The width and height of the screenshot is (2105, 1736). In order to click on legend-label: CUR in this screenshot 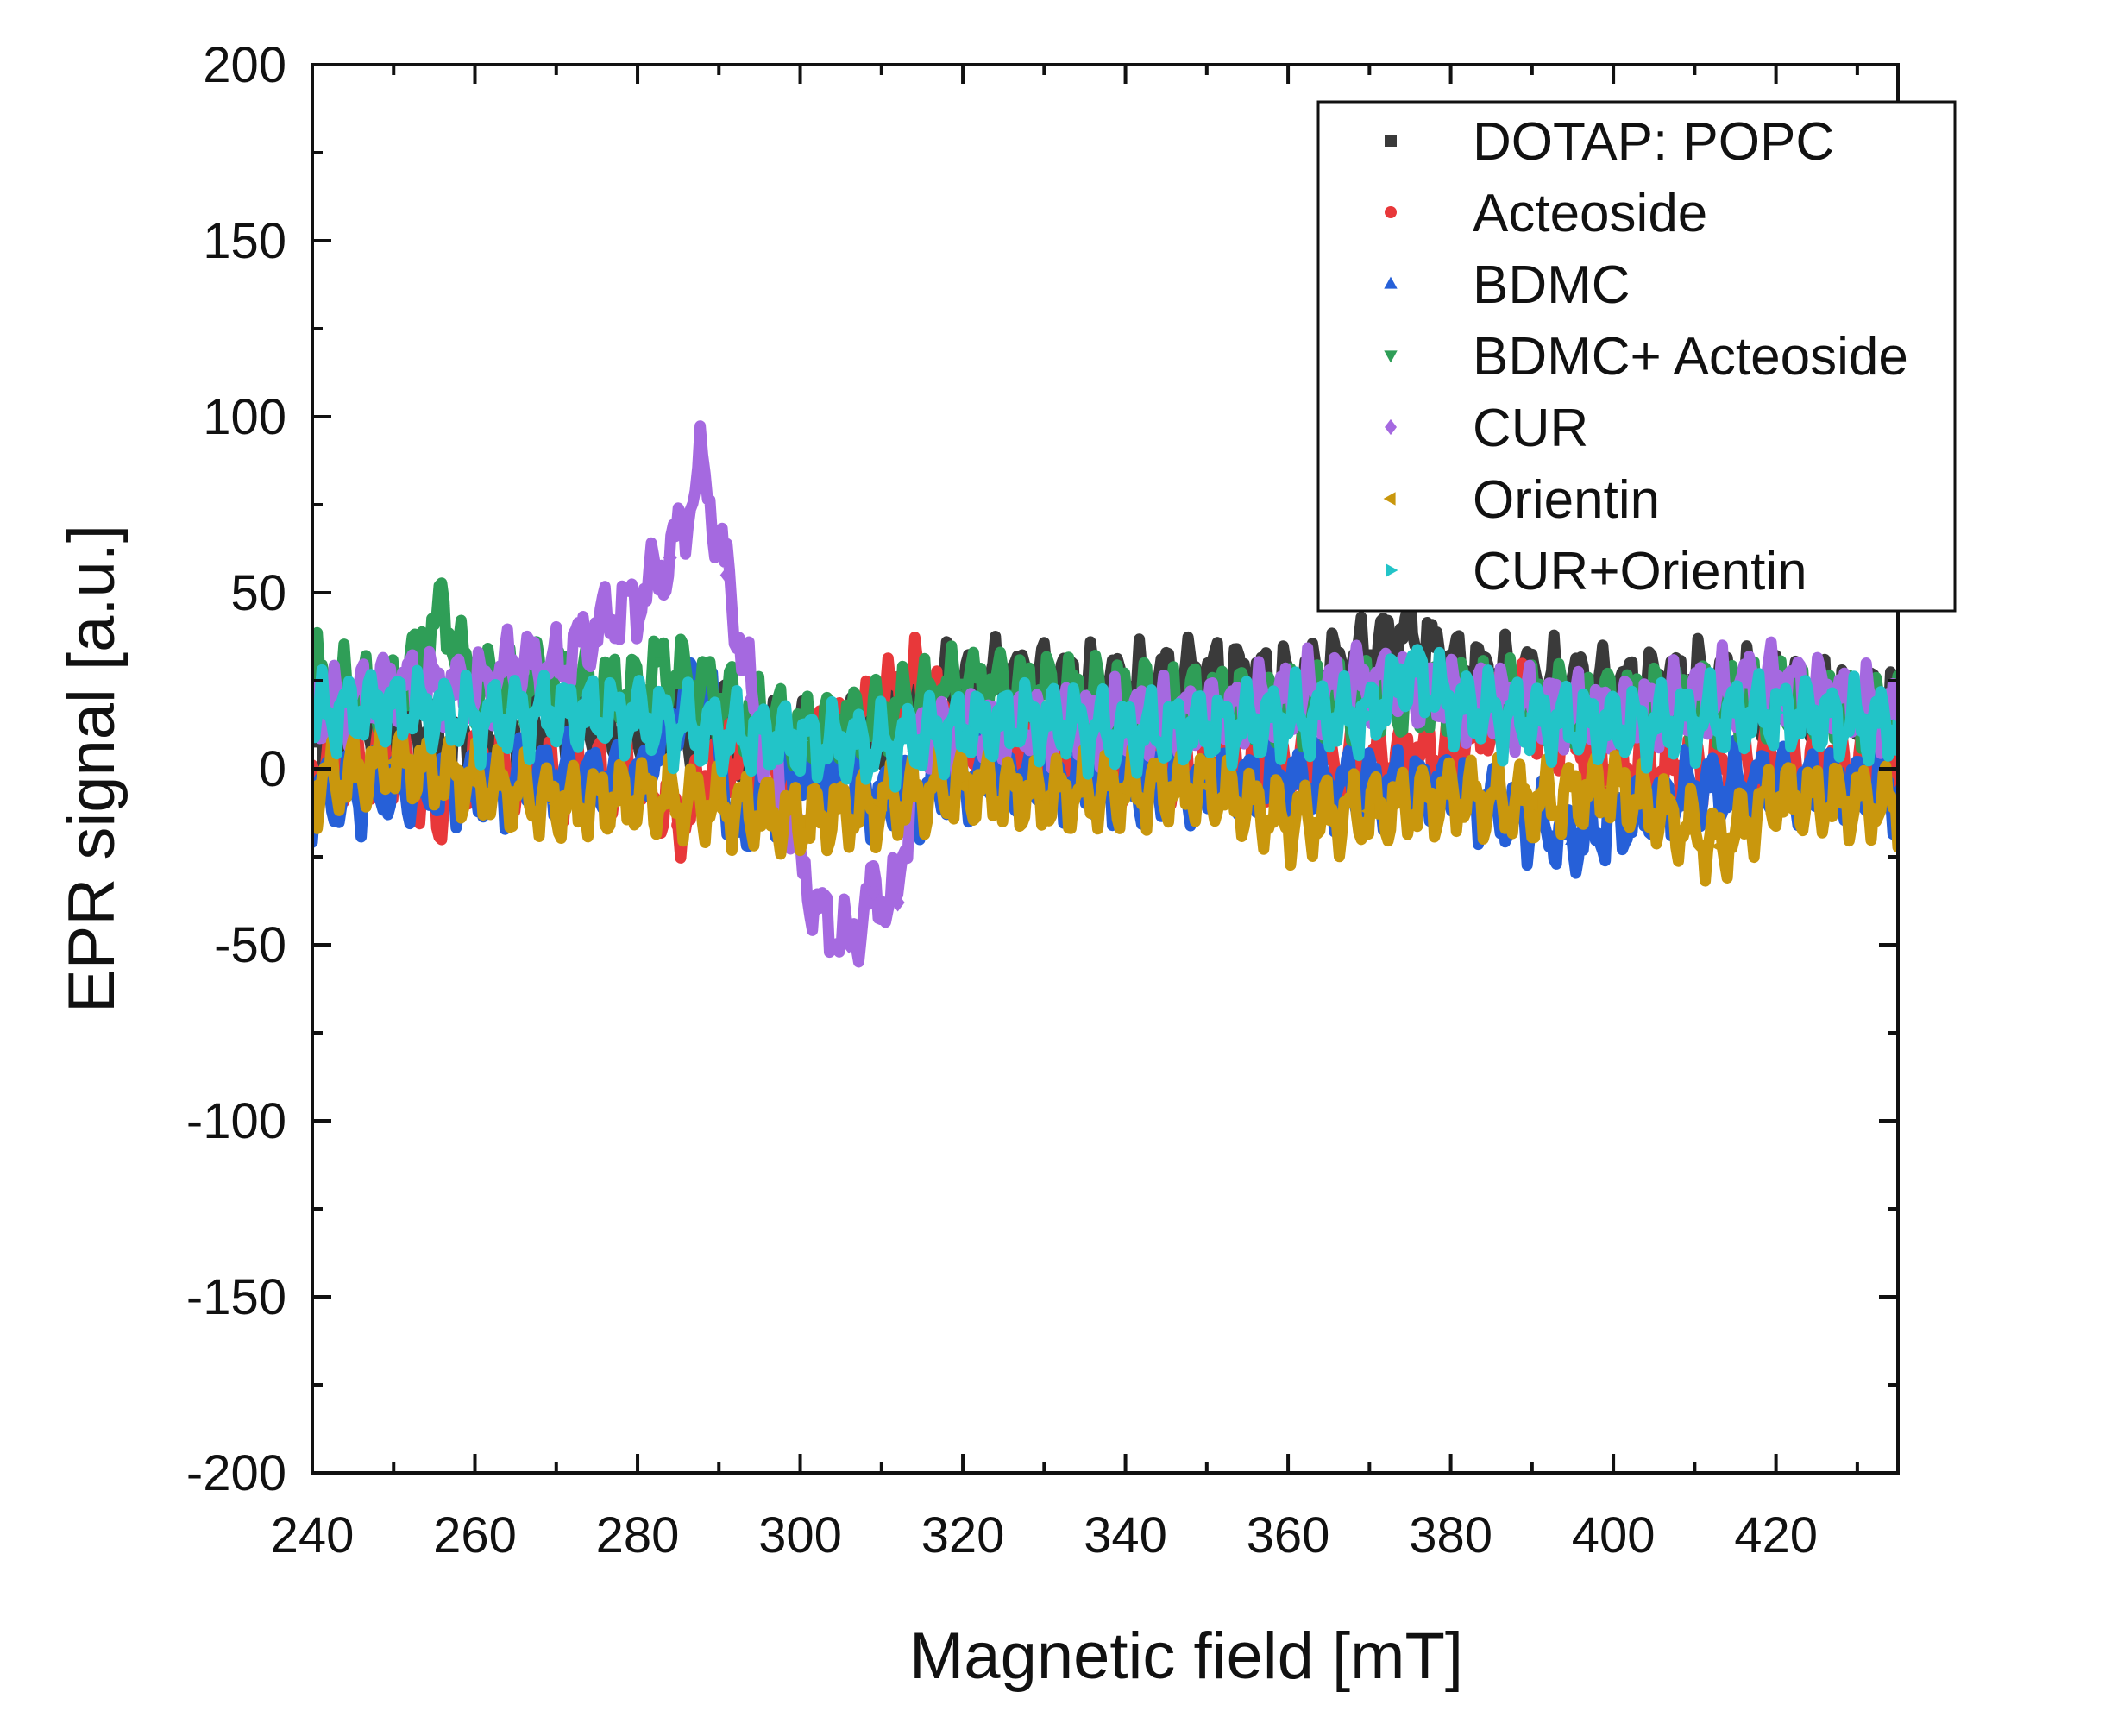, I will do `click(1531, 428)`.